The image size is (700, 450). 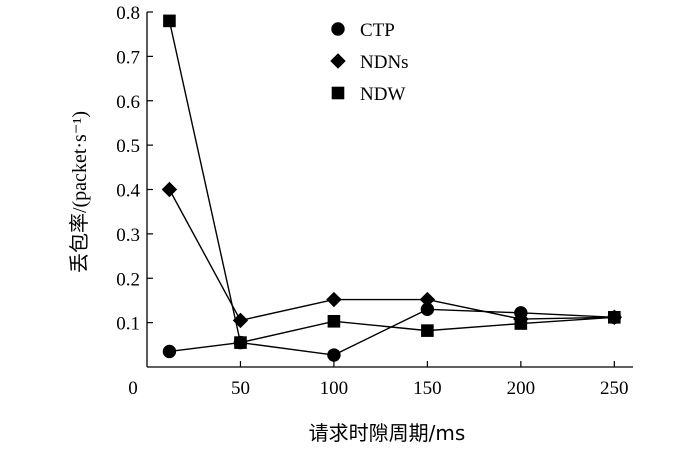 I want to click on x-tick-label: 100, so click(x=334, y=388).